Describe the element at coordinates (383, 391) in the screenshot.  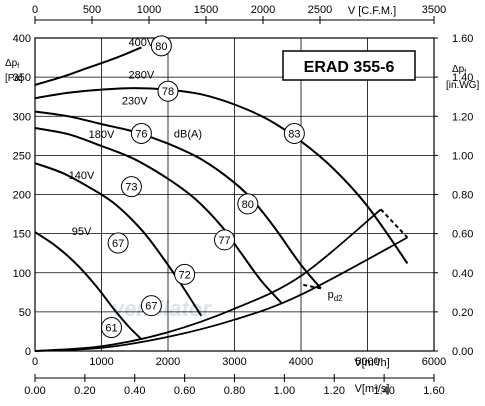
I see `x-lower-tick-label: 1.40` at that location.